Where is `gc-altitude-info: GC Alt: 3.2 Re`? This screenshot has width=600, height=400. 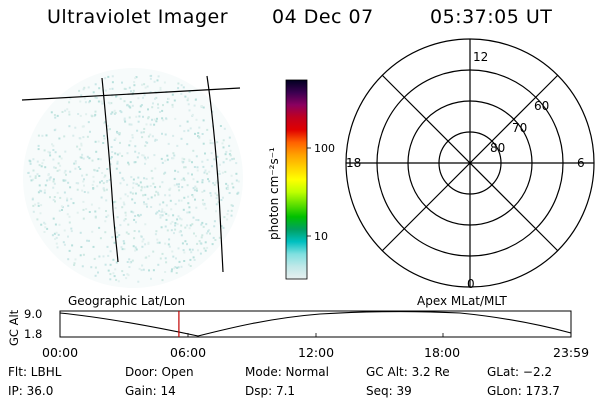 gc-altitude-info: GC Alt: 3.2 Re is located at coordinates (408, 372).